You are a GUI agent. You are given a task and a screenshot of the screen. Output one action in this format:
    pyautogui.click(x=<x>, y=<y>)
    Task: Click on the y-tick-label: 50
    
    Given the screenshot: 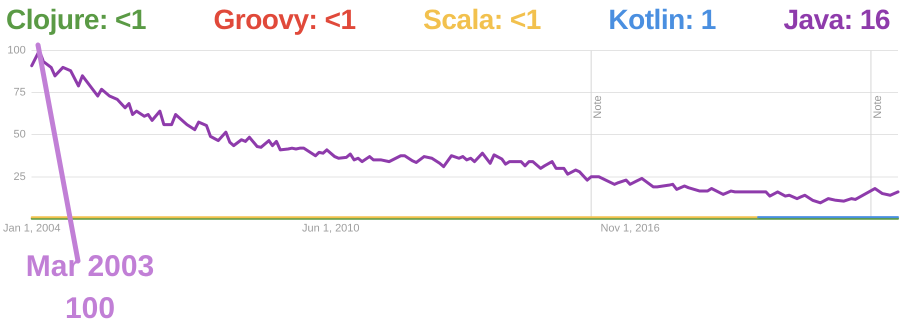 What is the action you would take?
    pyautogui.click(x=19, y=134)
    